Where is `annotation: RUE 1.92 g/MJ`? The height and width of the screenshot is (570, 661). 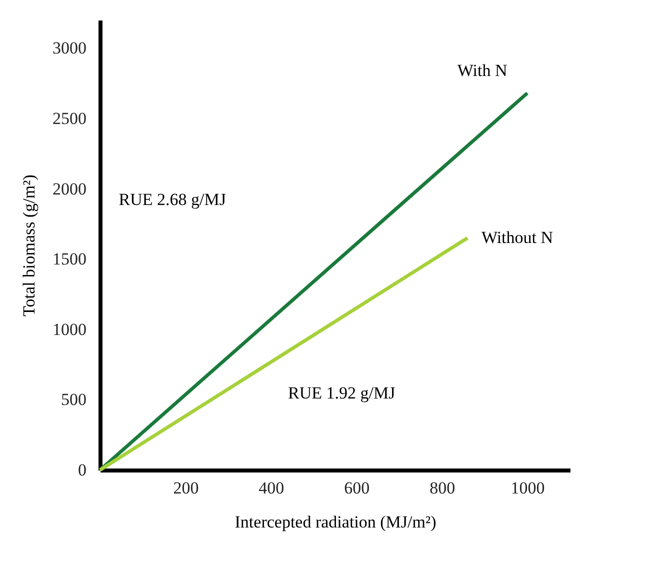 annotation: RUE 1.92 g/MJ is located at coordinates (342, 393).